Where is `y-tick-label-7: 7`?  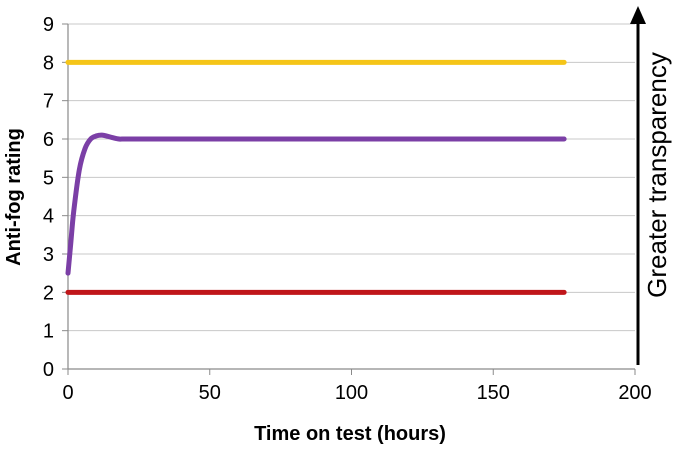 y-tick-label-7: 7 is located at coordinates (48, 102).